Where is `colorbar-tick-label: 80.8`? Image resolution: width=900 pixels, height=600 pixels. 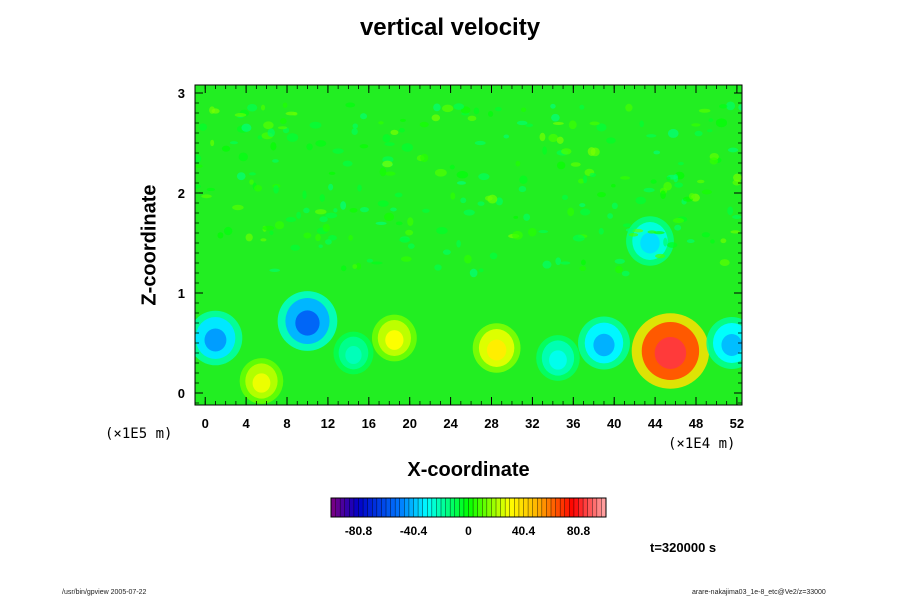
colorbar-tick-label: 80.8 is located at coordinates (579, 531).